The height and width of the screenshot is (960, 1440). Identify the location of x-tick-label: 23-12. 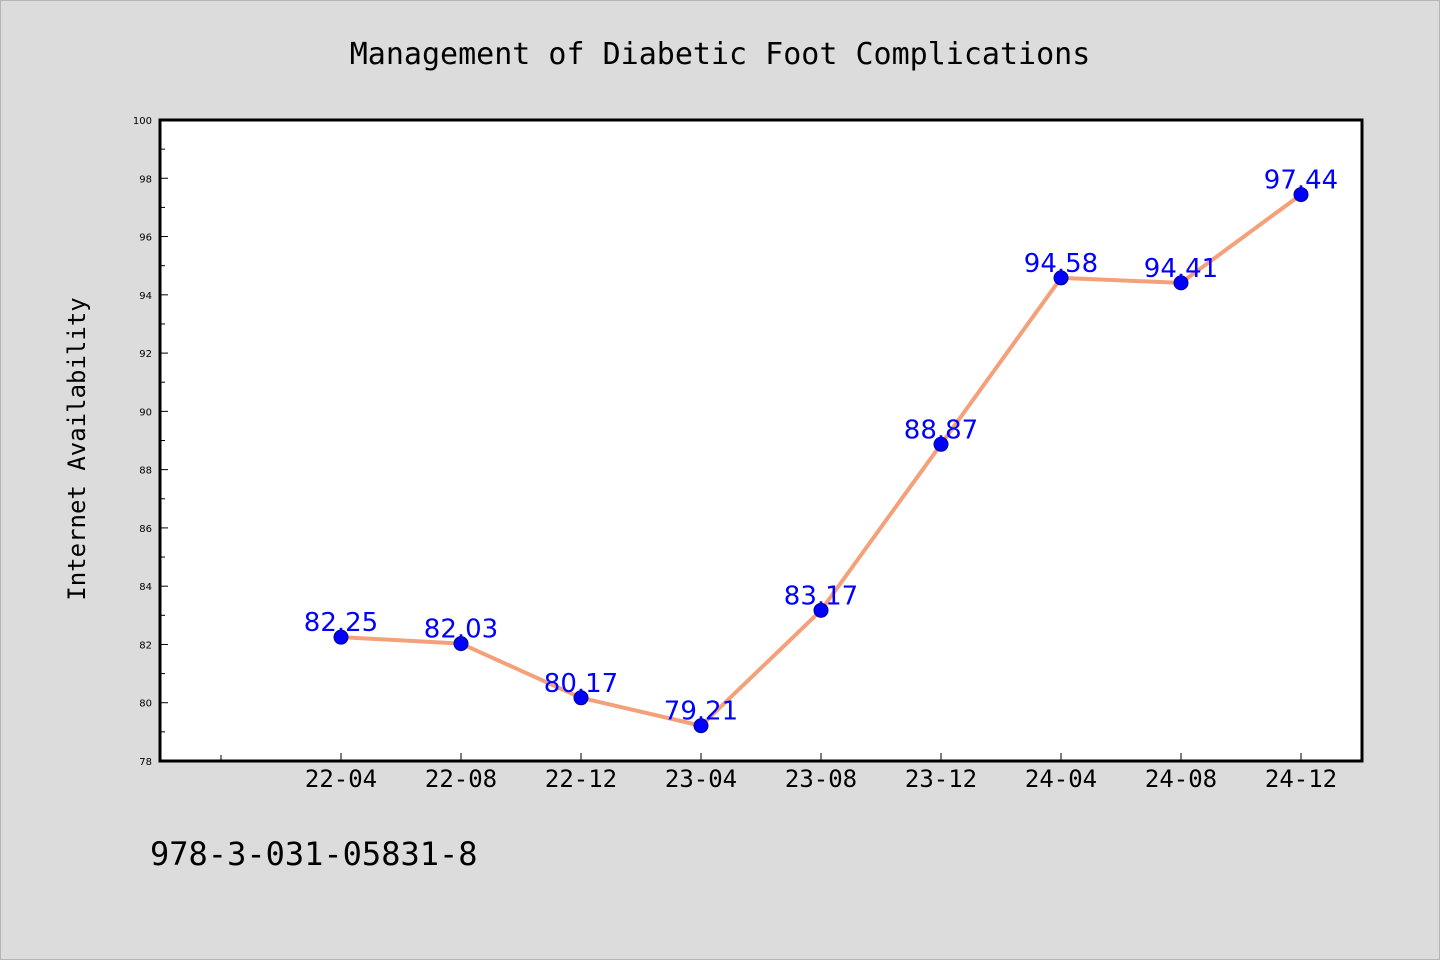
(941, 779).